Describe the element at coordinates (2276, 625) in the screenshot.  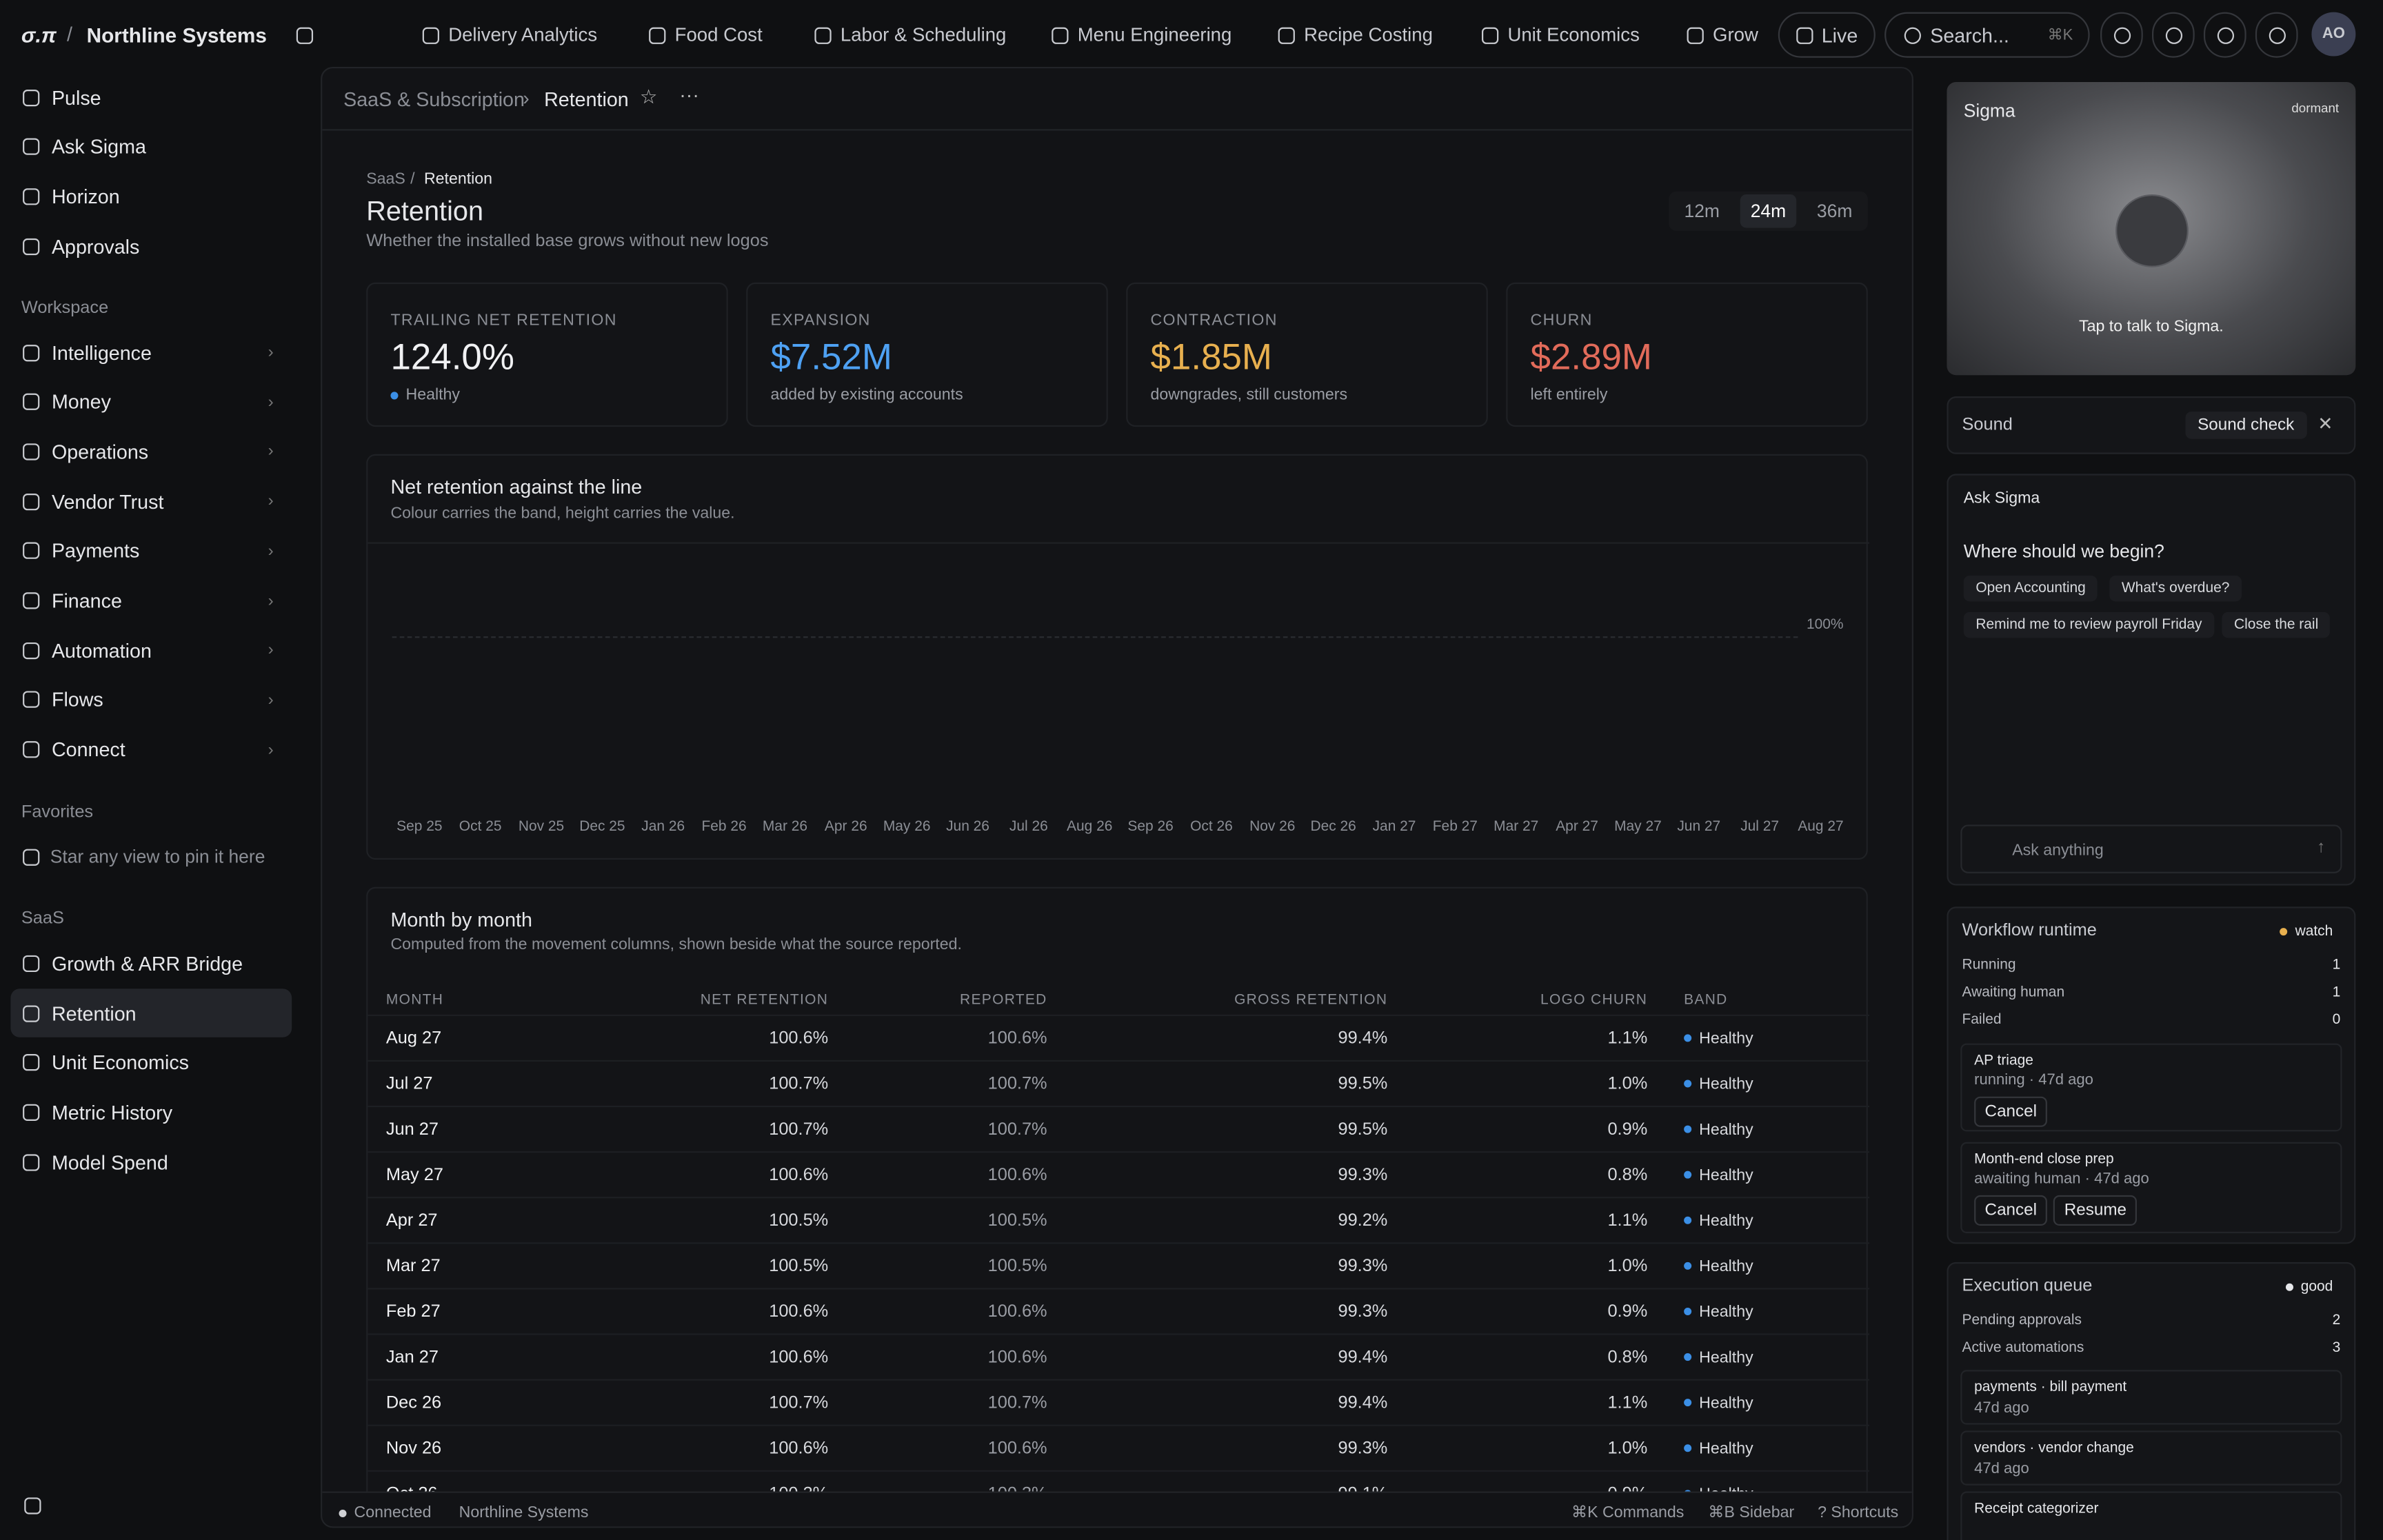
I see `suggestion-chip: Close the rail` at that location.